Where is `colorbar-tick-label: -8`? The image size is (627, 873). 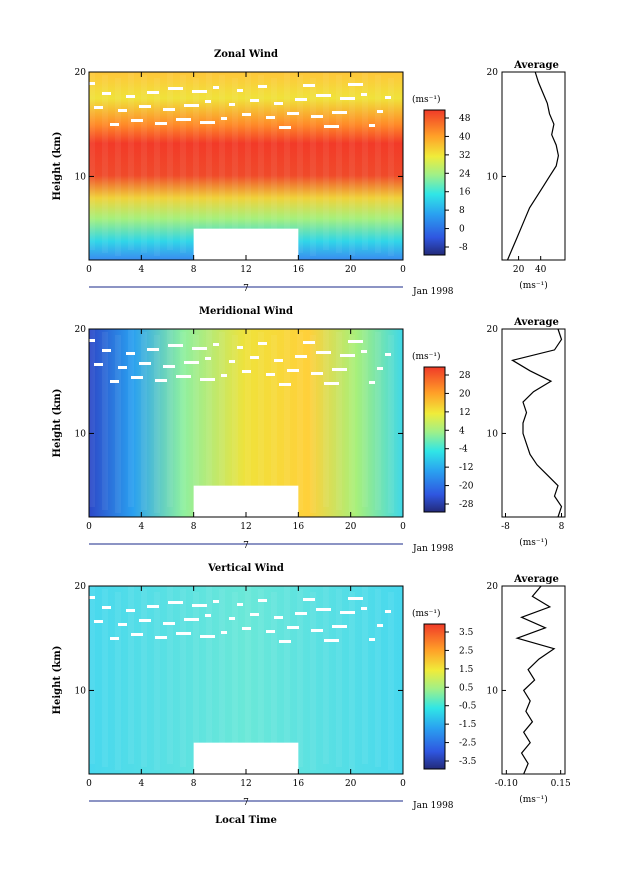
colorbar-tick-label: -8 is located at coordinates (463, 248).